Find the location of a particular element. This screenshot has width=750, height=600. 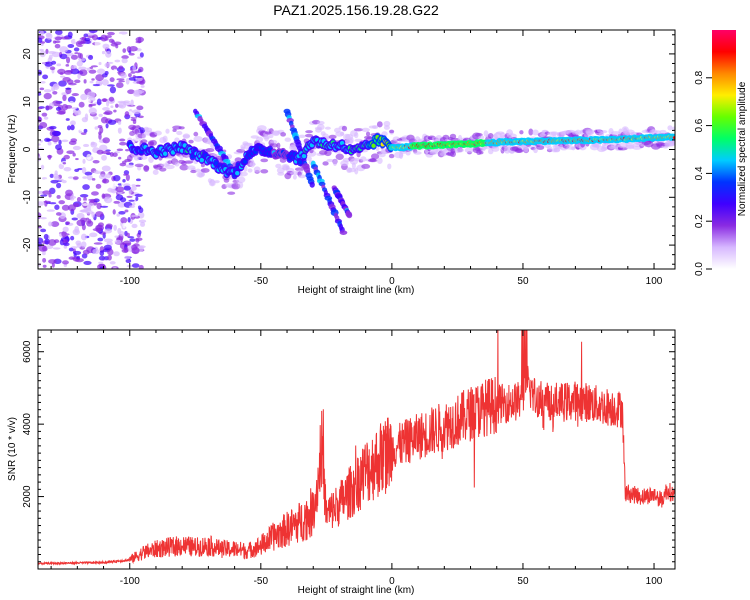

x-tick-label: 50 is located at coordinates (523, 581).